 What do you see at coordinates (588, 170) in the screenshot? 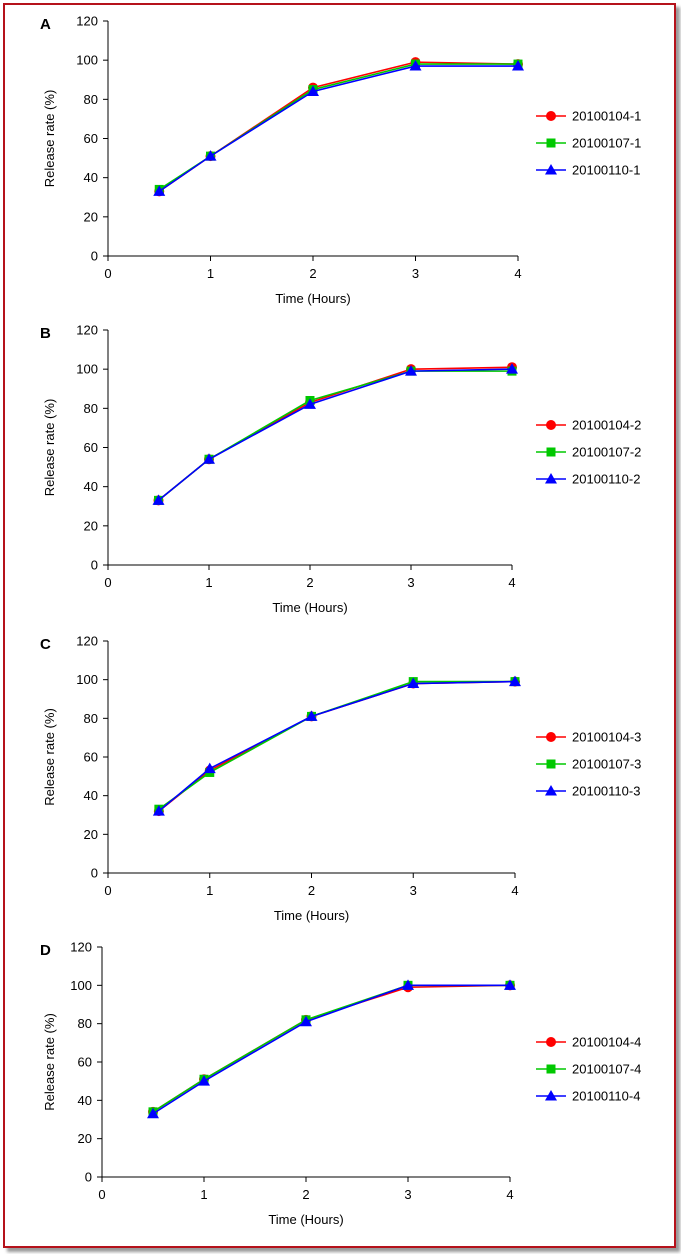
I see `legend-entry: 20100110-1` at bounding box center [588, 170].